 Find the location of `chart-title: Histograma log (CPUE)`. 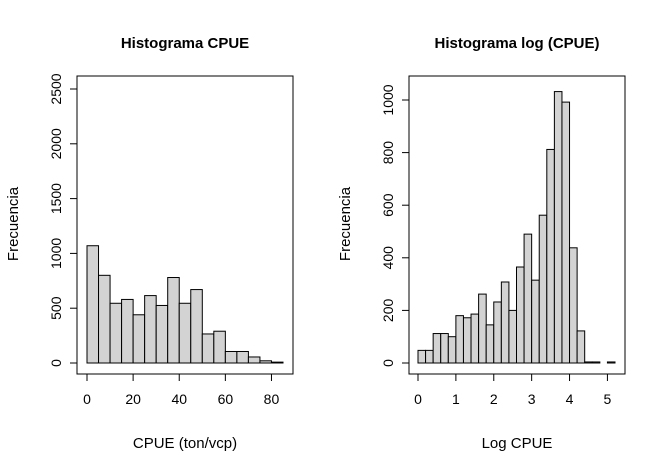

chart-title: Histograma log (CPUE) is located at coordinates (516, 43).